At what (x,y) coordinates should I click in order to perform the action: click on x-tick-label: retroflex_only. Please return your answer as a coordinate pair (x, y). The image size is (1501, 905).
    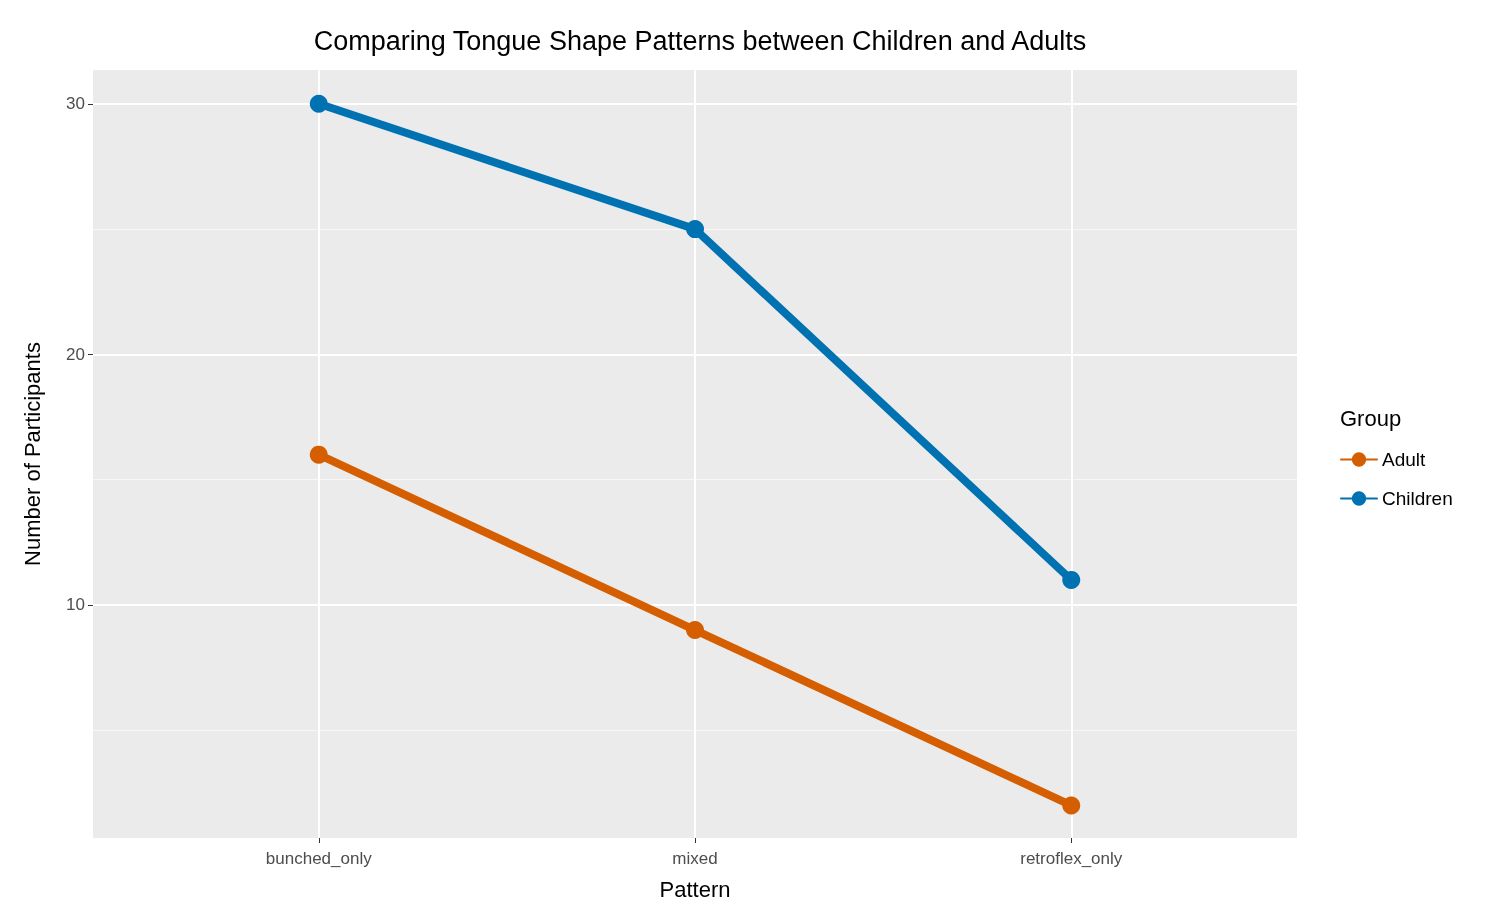
    Looking at the image, I should click on (1071, 858).